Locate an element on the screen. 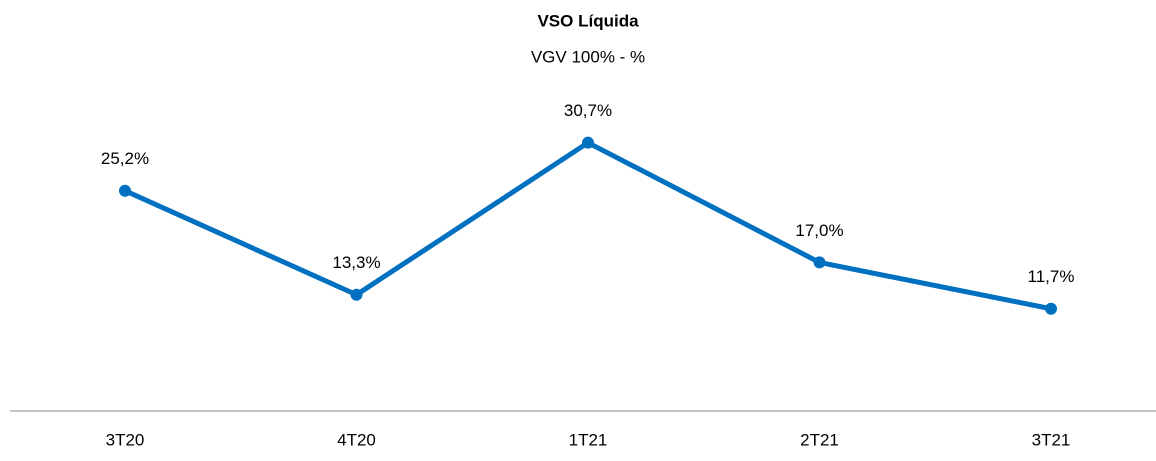 The image size is (1156, 461). chart-subtitle: VGV 100% - % is located at coordinates (588, 56).